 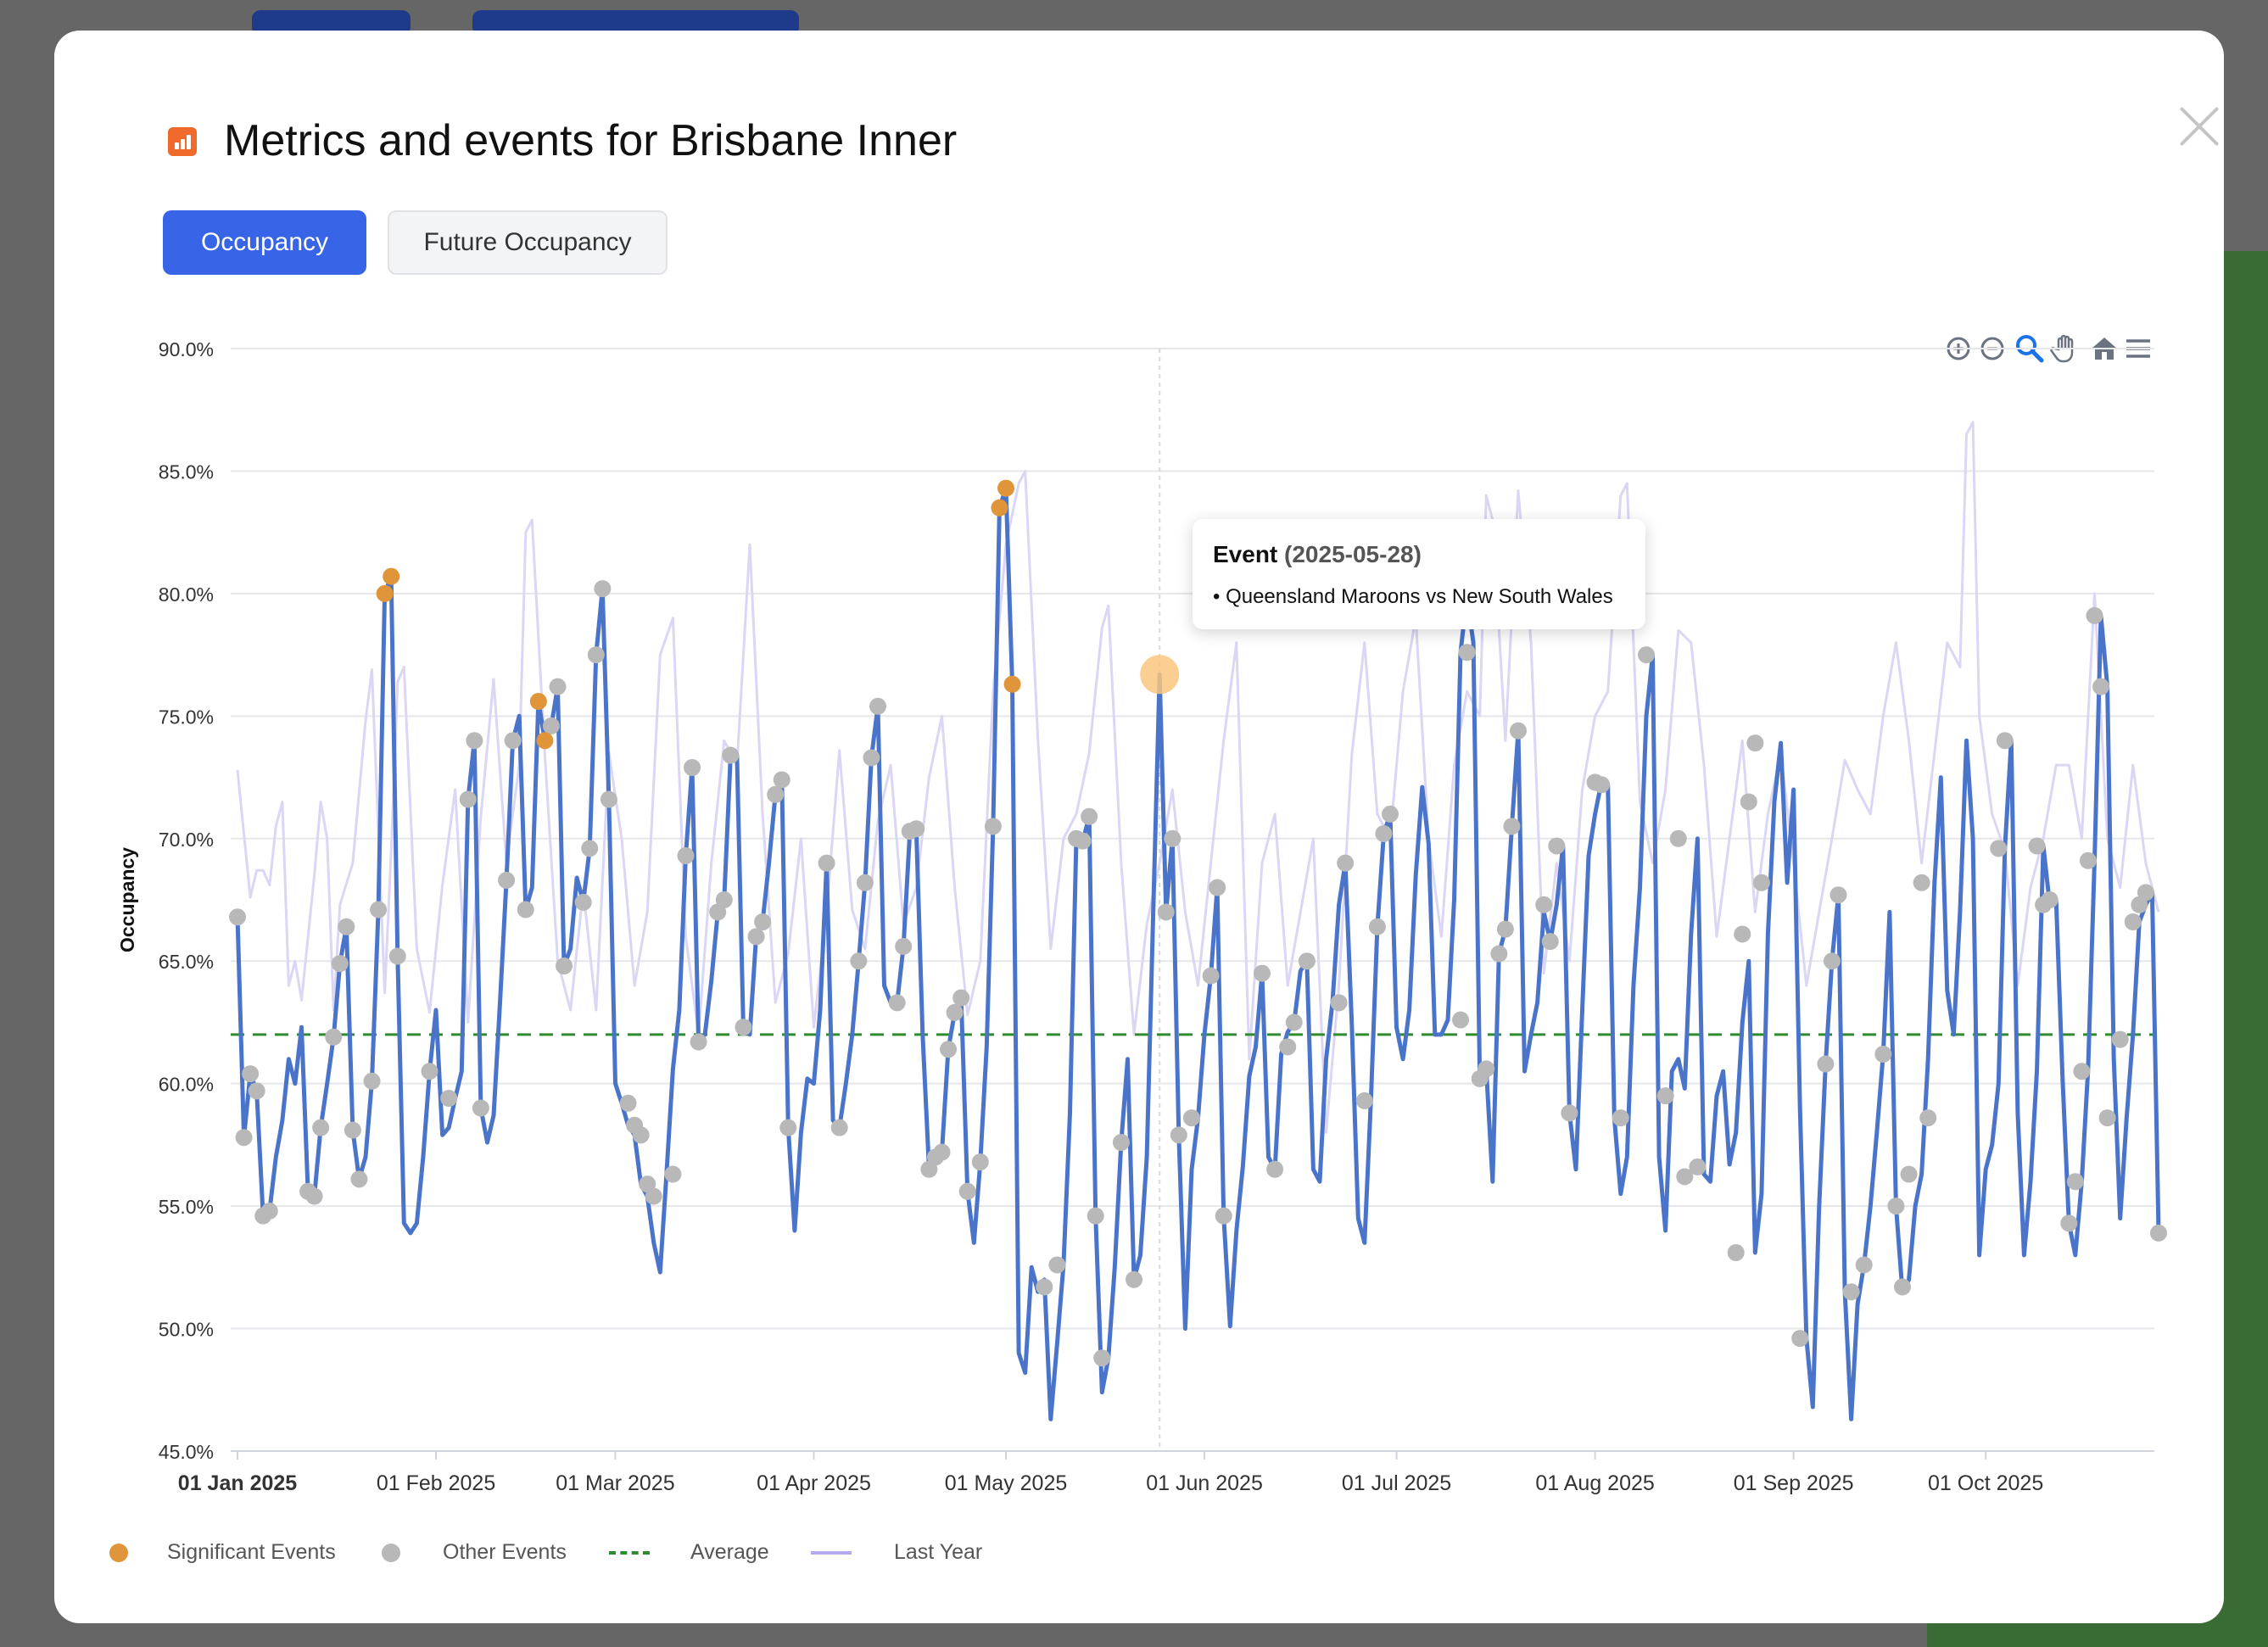 I want to click on y-tick-label: 85.0%, so click(x=186, y=472).